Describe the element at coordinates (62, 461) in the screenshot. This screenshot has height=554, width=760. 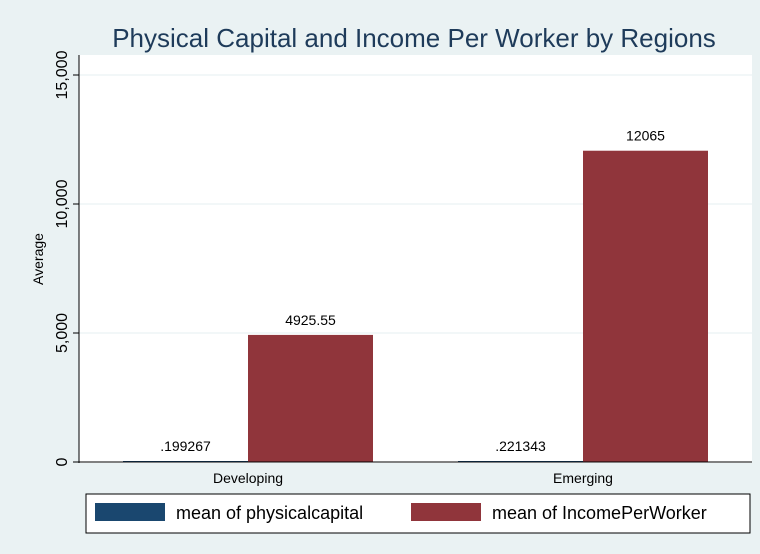
I see `y-tick-label: 0` at that location.